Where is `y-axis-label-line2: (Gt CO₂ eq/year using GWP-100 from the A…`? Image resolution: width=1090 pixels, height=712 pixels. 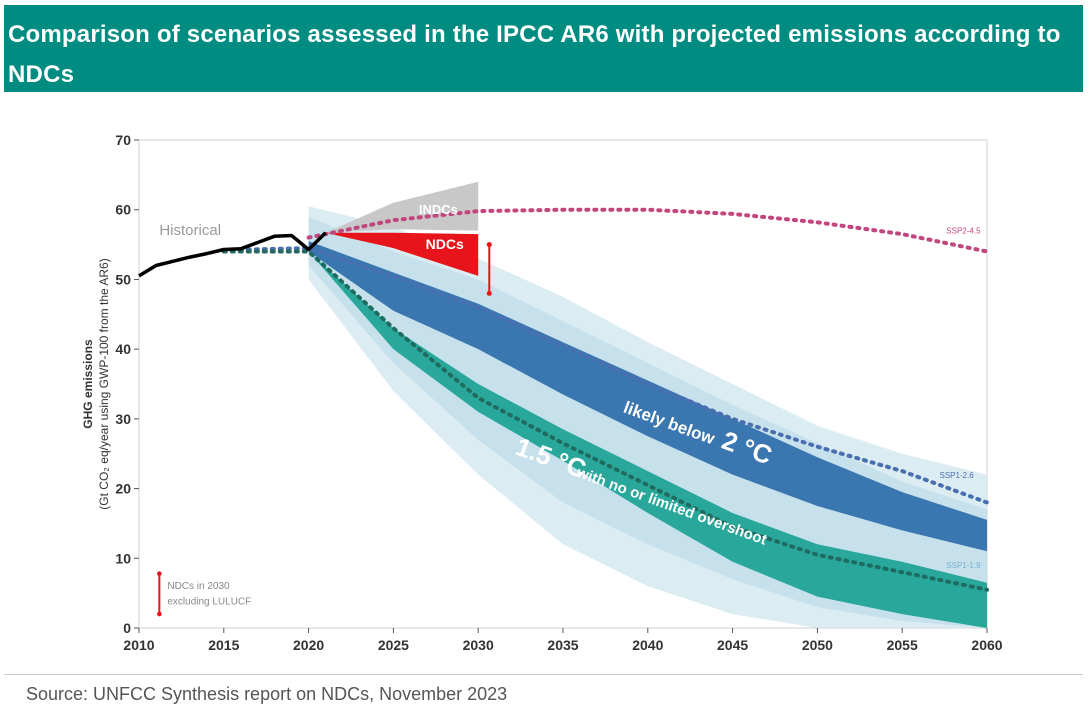 y-axis-label-line2: (Gt CO₂ eq/year using GWP-100 from the A… is located at coordinates (104, 383).